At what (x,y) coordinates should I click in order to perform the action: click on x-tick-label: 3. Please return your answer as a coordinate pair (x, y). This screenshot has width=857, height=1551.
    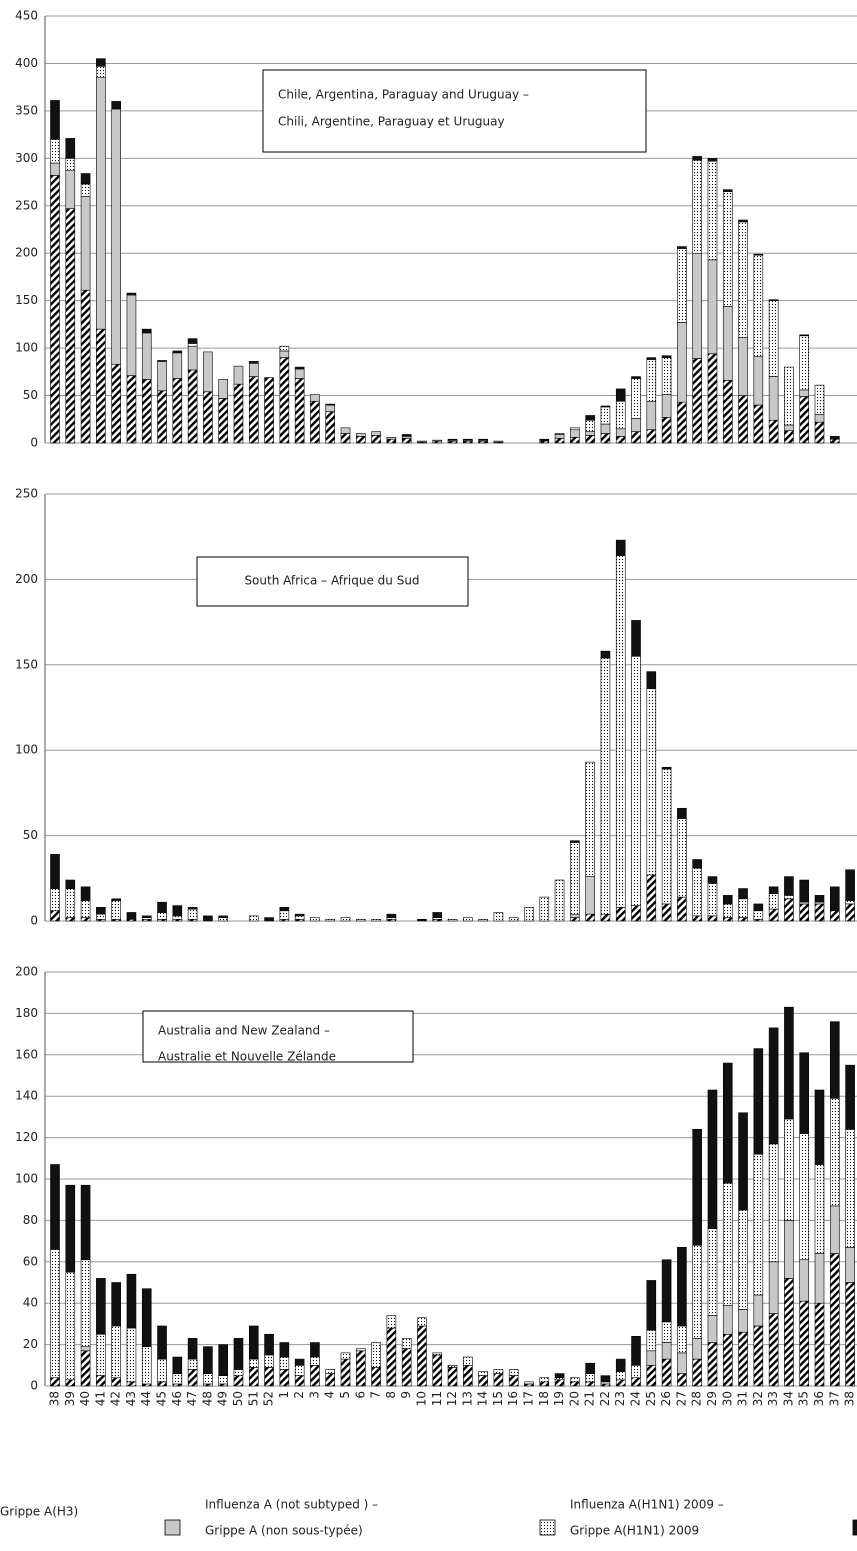
    Looking at the image, I should click on (314, 1395).